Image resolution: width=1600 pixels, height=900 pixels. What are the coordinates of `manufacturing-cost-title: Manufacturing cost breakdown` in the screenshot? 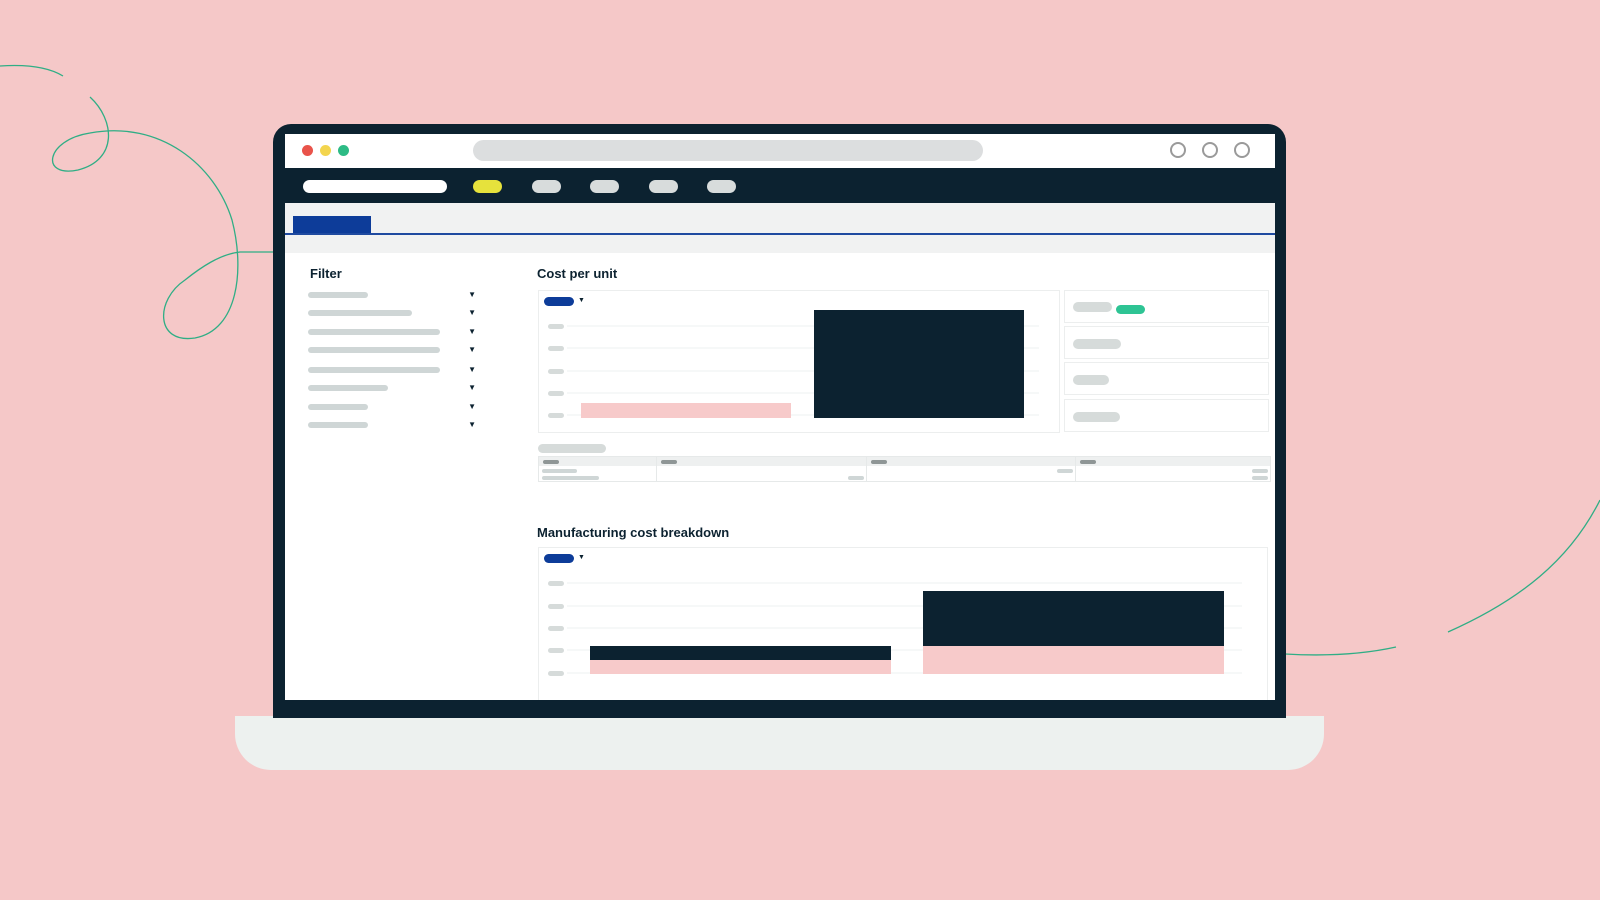 It's located at (633, 532).